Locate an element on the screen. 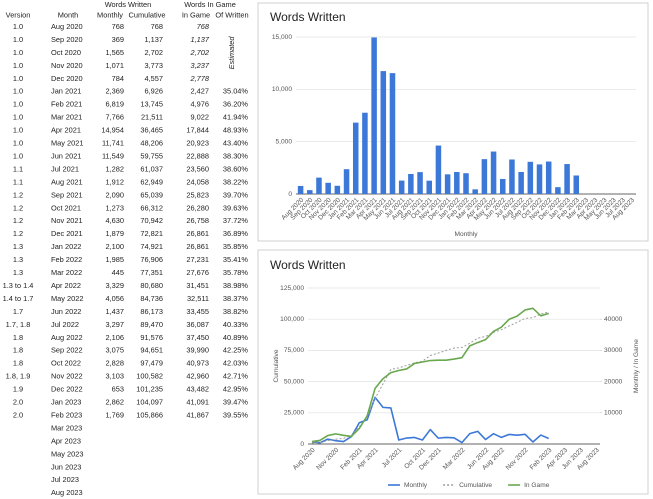 The image size is (653, 499). table-cell: 3,329 is located at coordinates (115, 285).